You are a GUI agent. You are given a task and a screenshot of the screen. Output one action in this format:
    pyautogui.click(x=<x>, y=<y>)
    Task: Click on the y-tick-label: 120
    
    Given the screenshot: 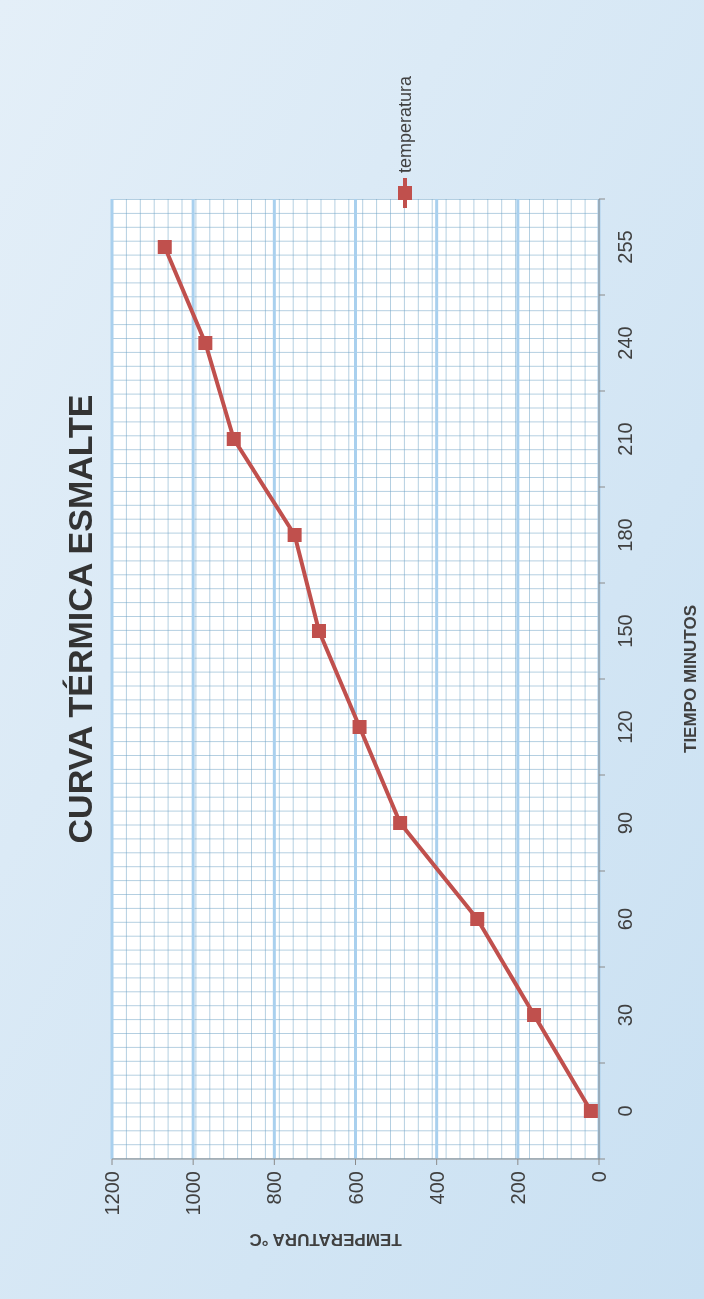 What is the action you would take?
    pyautogui.click(x=625, y=727)
    